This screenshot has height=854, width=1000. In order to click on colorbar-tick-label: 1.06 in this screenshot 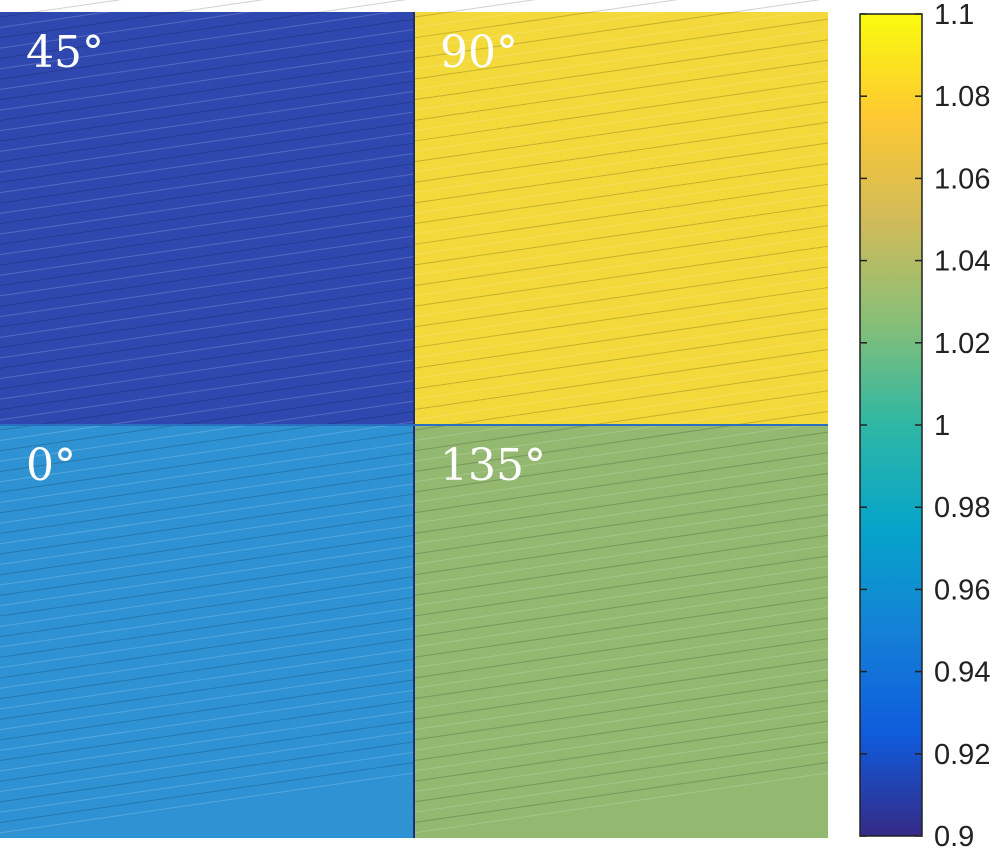, I will do `click(962, 179)`.